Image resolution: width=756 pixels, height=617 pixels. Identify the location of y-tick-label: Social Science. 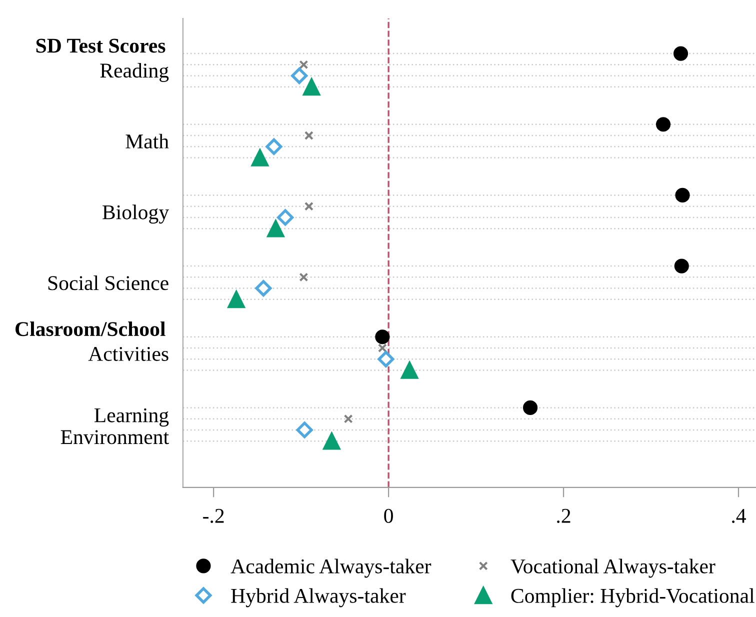
(108, 282).